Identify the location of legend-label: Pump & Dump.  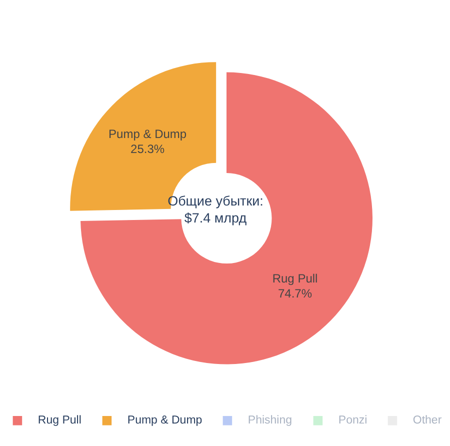
(164, 420).